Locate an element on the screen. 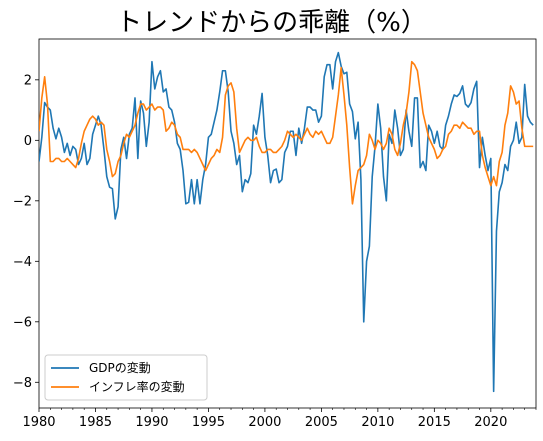 The width and height of the screenshot is (543, 441). x-tick-label: 2020 is located at coordinates (490, 422).